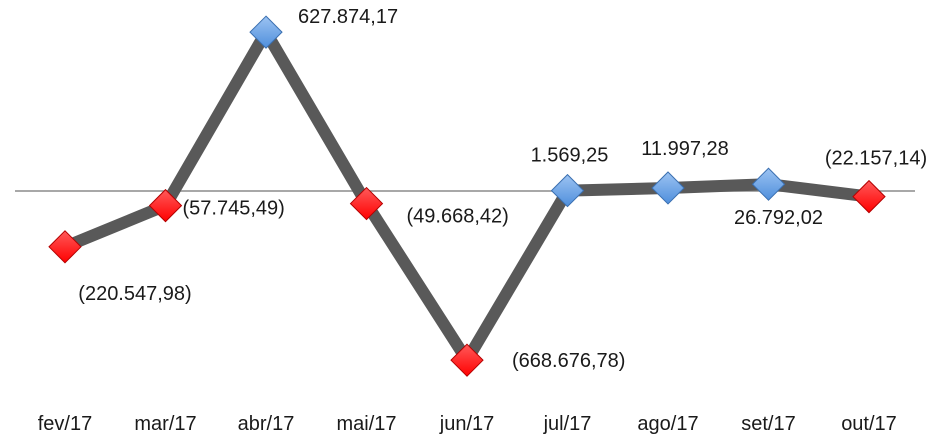 This screenshot has height=441, width=937. Describe the element at coordinates (348, 17) in the screenshot. I see `data-label-abr-17: 627.874,17` at that location.